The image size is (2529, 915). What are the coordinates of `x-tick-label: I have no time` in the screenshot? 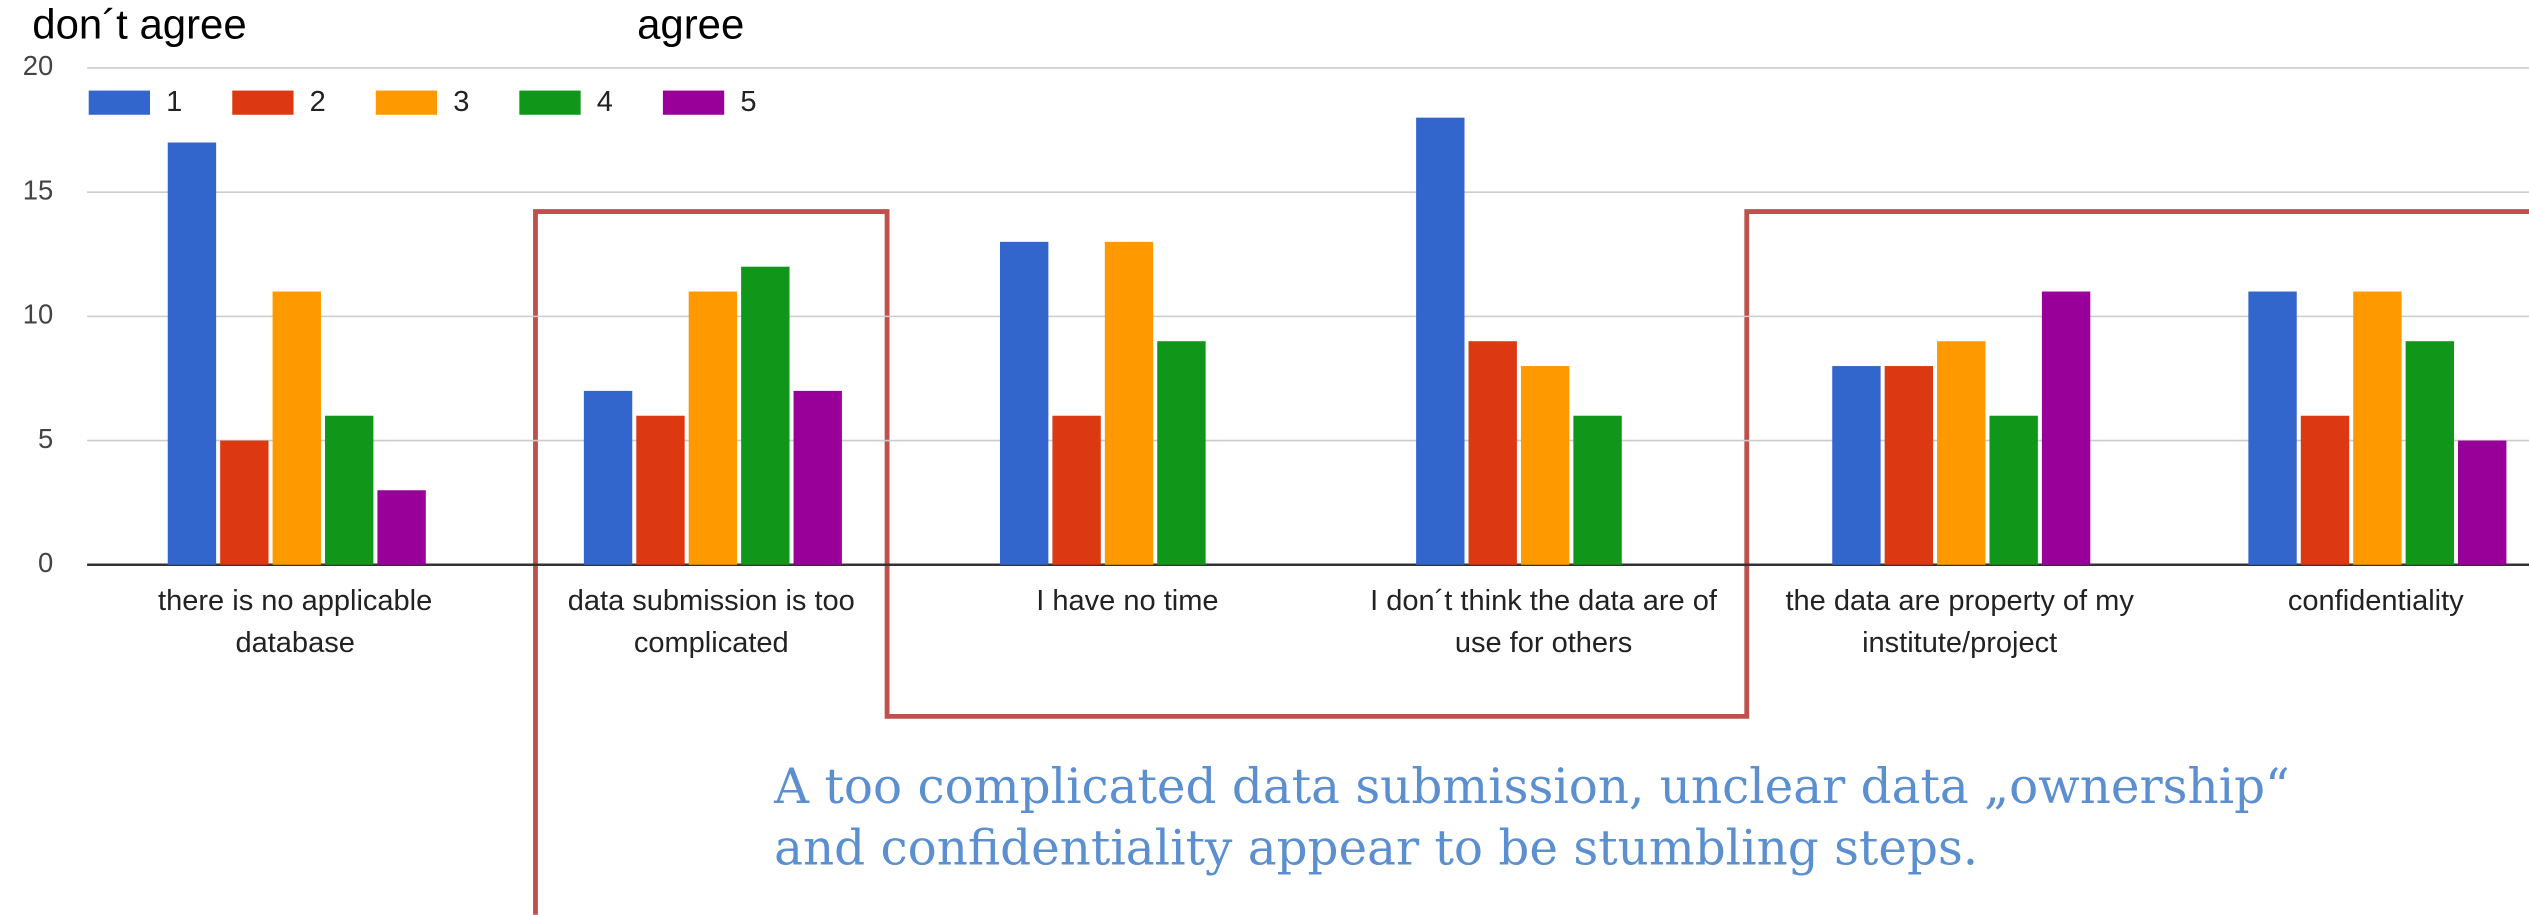 It's located at (1127, 601).